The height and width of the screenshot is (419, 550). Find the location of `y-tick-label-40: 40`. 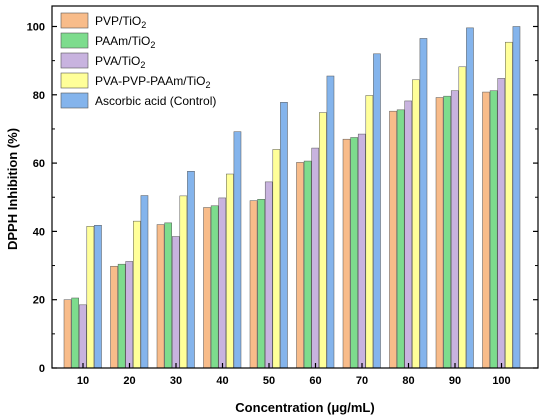

y-tick-label-40: 40 is located at coordinates (39, 232).